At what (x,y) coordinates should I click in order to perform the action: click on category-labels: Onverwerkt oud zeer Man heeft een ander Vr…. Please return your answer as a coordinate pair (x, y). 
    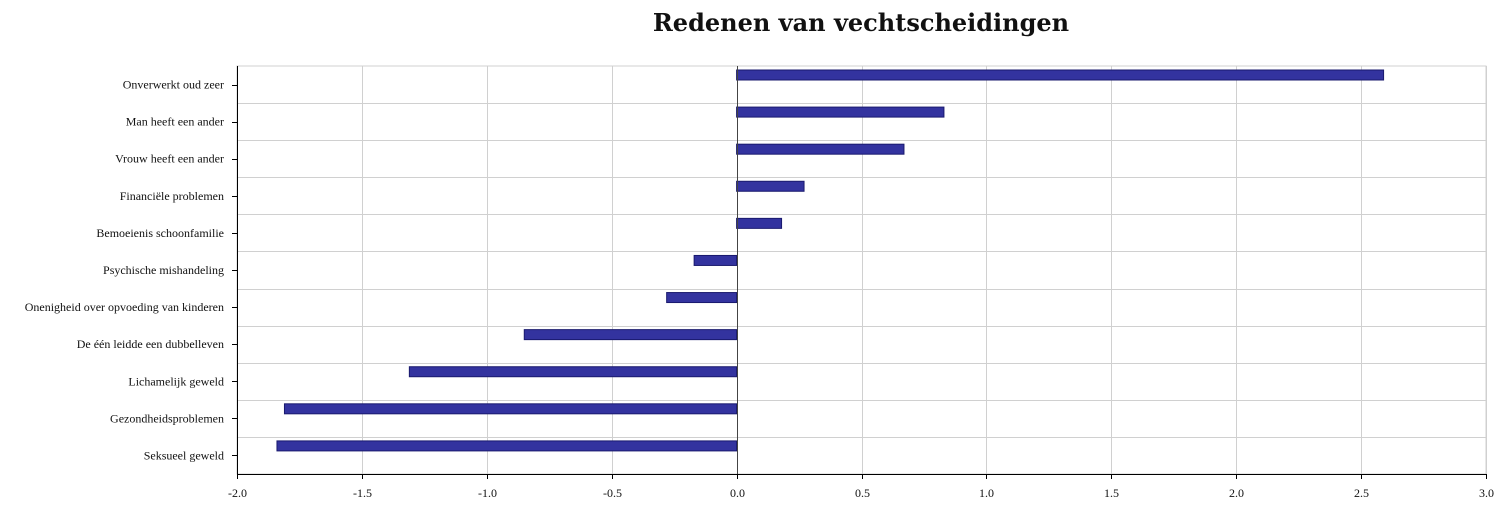
    Looking at the image, I should click on (124, 270).